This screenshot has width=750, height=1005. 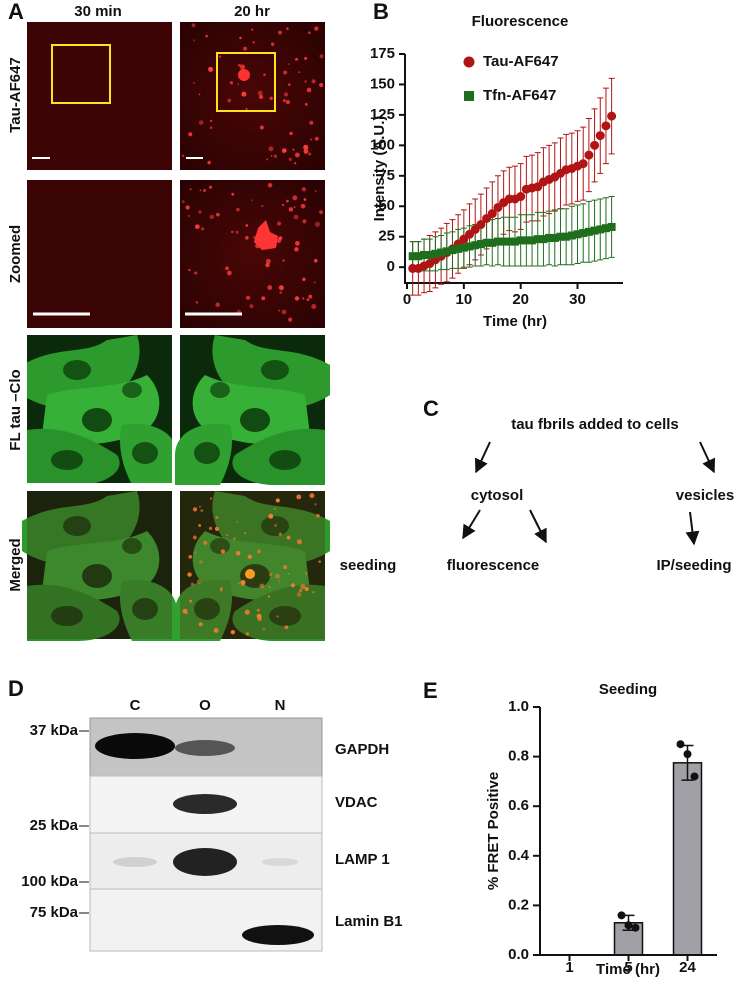 What do you see at coordinates (515, 321) in the screenshot?
I see `x-axis-label: Time (hr)` at bounding box center [515, 321].